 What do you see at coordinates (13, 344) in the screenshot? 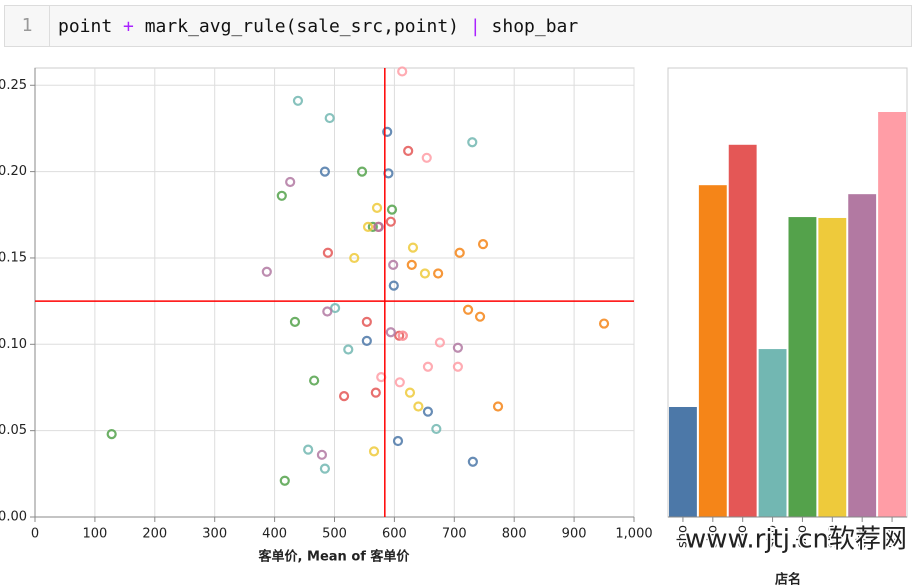
I see `y-tick-label: 0.10` at bounding box center [13, 344].